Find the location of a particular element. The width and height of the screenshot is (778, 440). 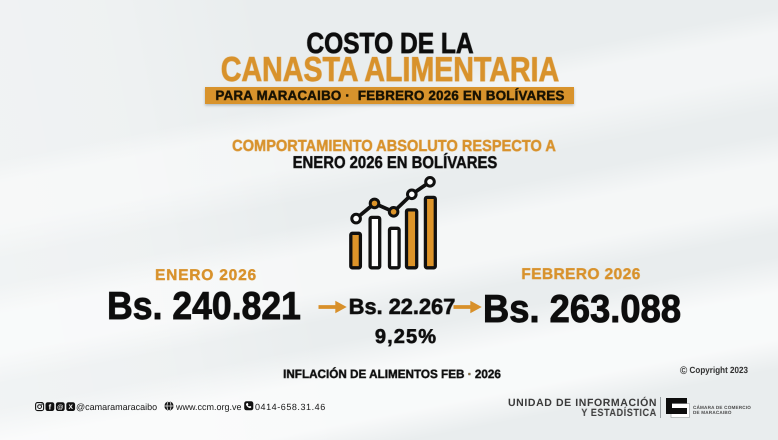

svg-text: X is located at coordinates (70, 407).